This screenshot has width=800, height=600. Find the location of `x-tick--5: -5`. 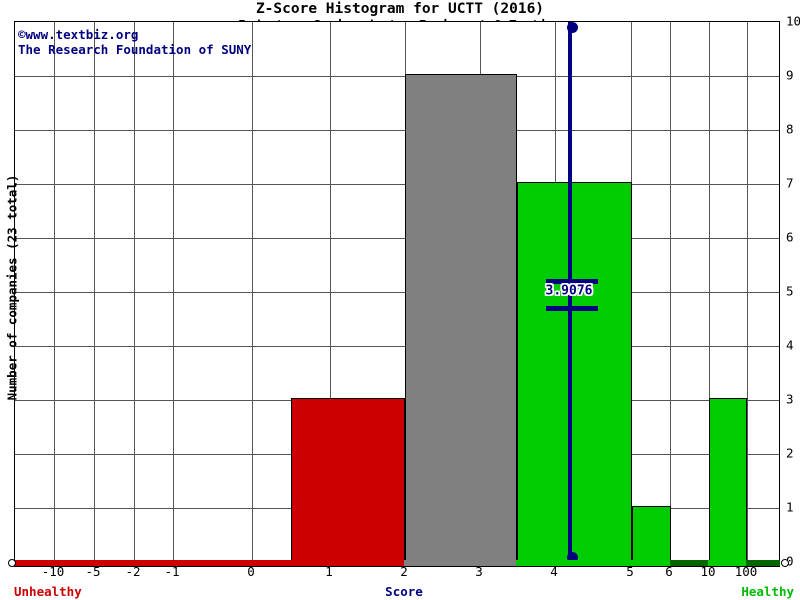

x-tick--5: -5 is located at coordinates (93, 571).